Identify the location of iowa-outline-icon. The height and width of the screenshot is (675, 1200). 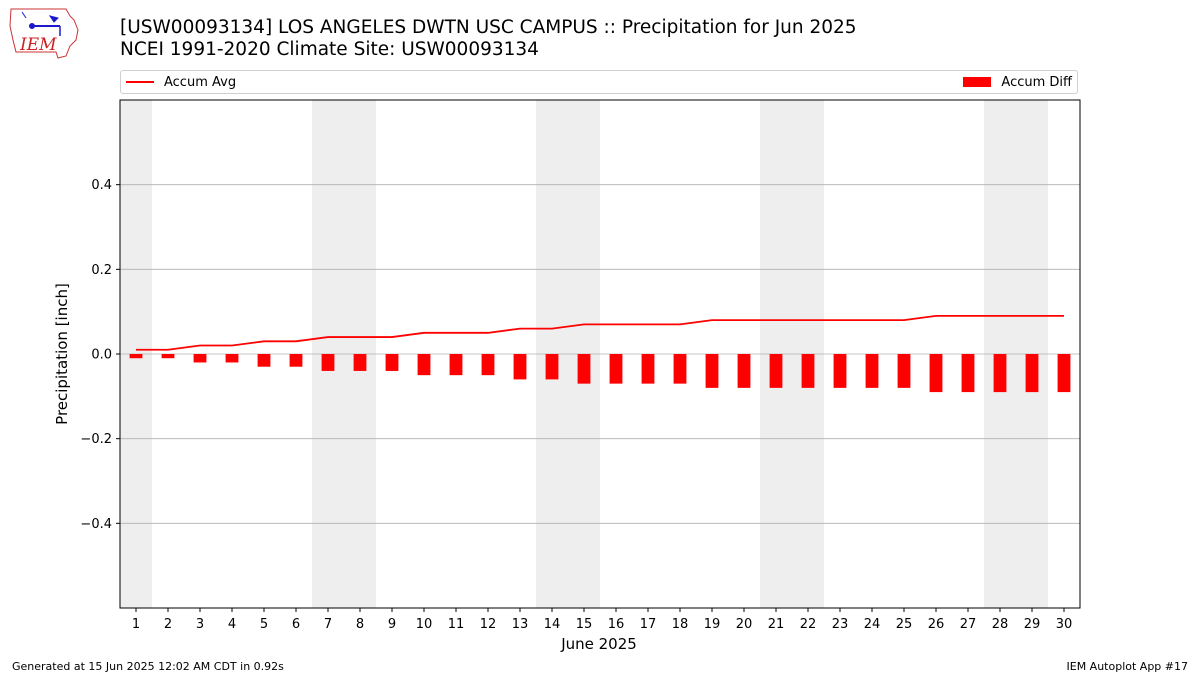
(44, 33).